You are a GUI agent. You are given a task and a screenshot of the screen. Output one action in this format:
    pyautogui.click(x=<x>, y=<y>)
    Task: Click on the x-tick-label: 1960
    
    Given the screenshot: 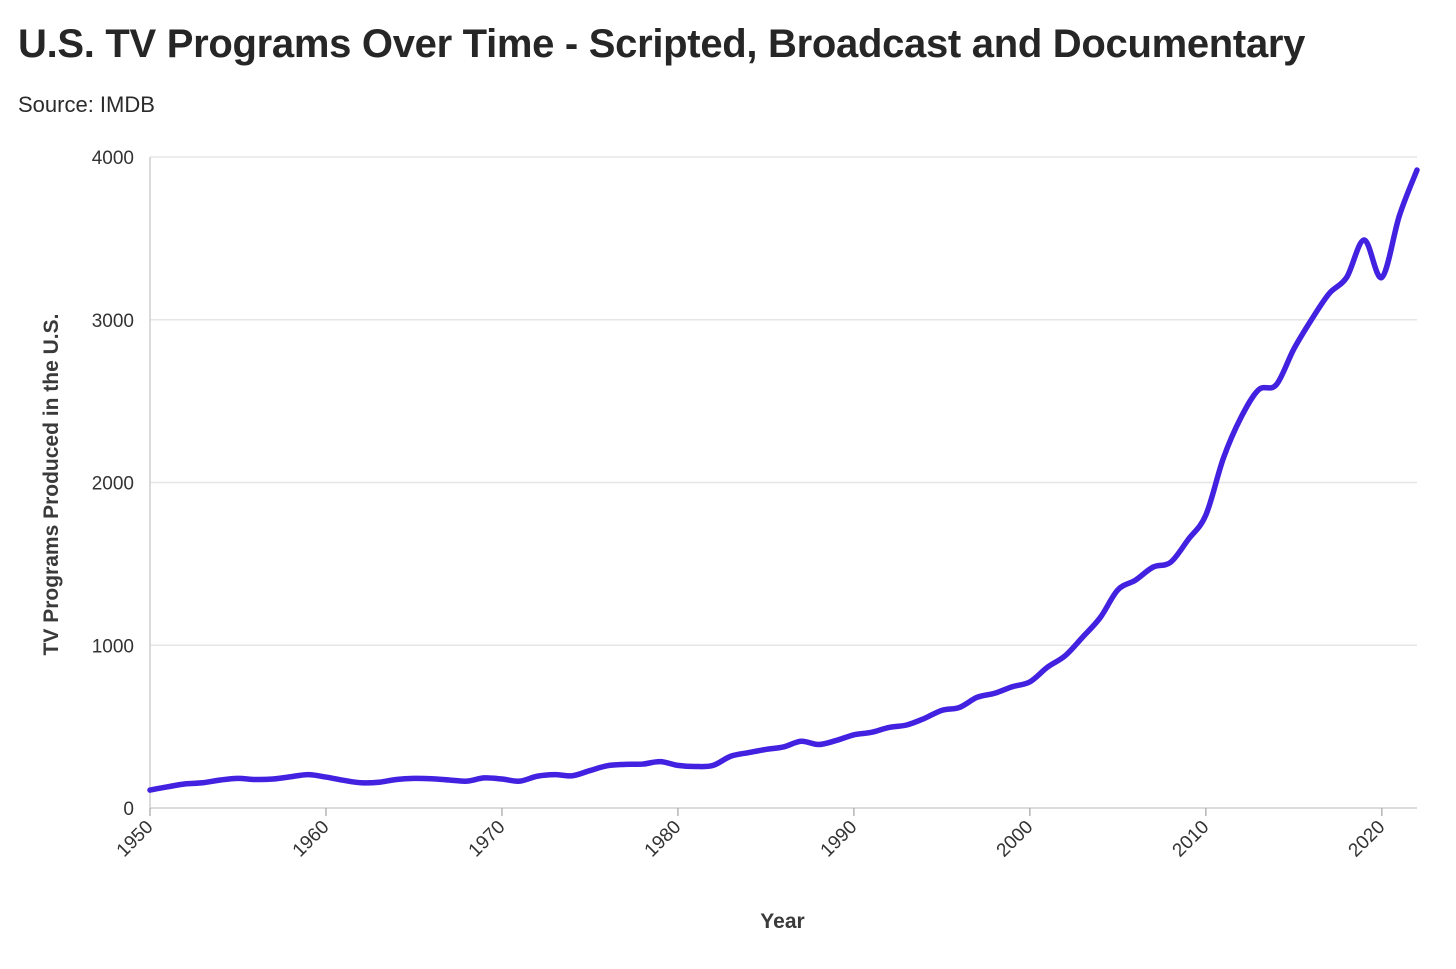 What is the action you would take?
    pyautogui.click(x=311, y=839)
    